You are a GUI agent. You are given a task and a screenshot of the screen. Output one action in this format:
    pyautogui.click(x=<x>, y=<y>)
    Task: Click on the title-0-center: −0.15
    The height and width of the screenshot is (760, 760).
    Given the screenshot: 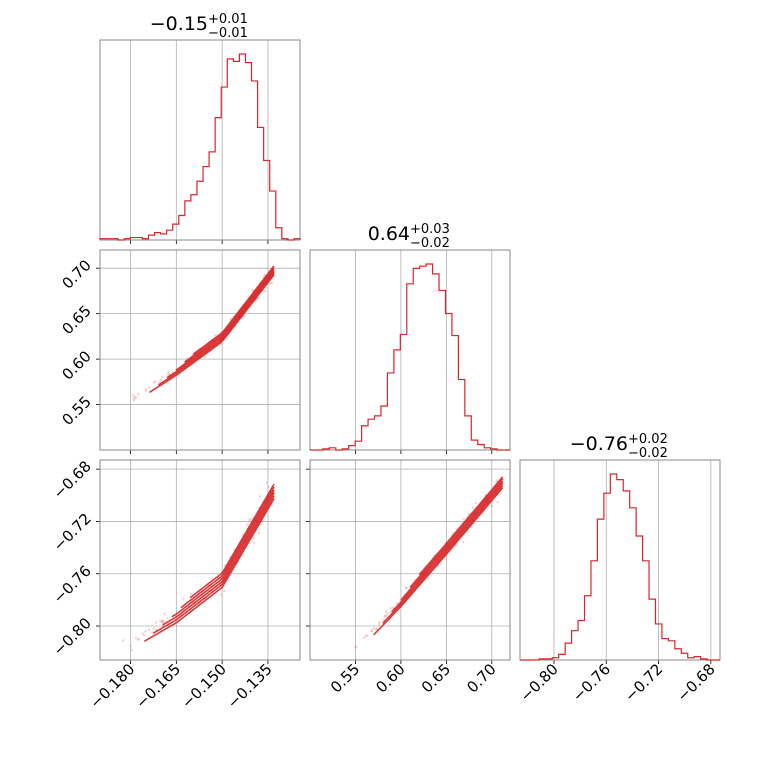 What is the action you would take?
    pyautogui.click(x=179, y=24)
    